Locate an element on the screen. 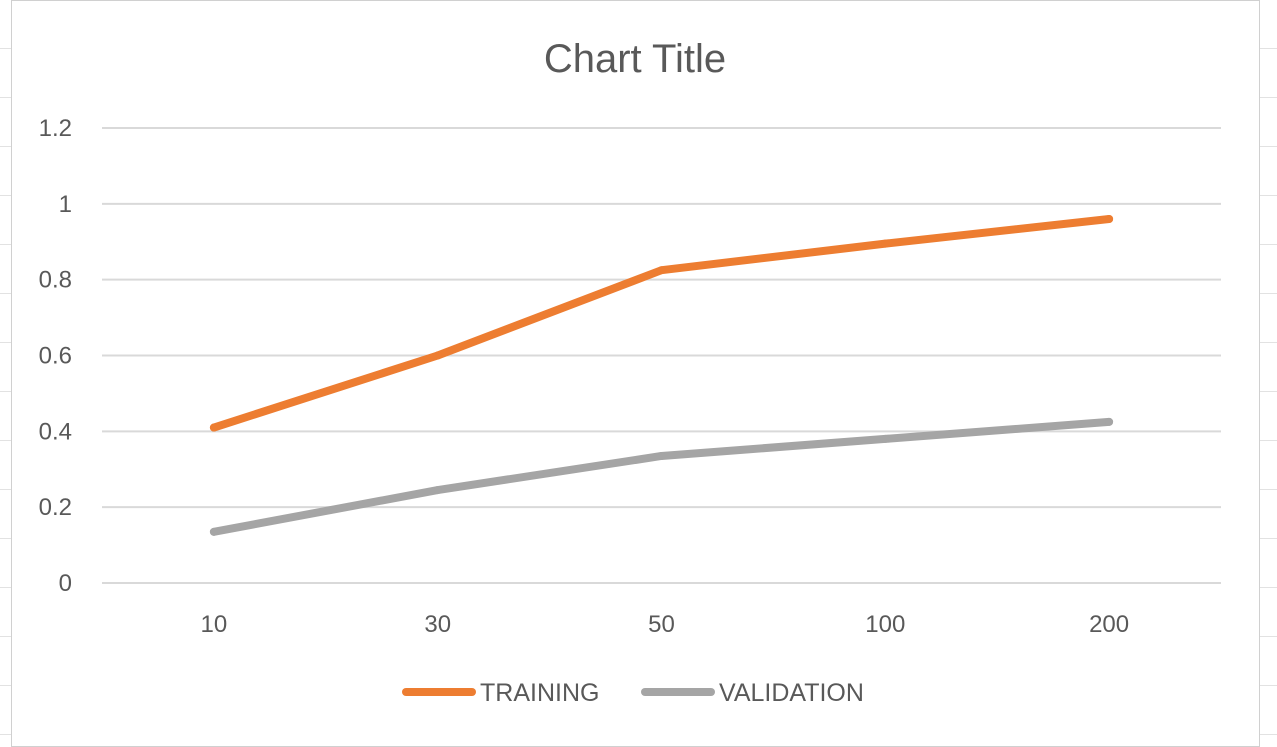  x-tick-label: 10 is located at coordinates (214, 624).